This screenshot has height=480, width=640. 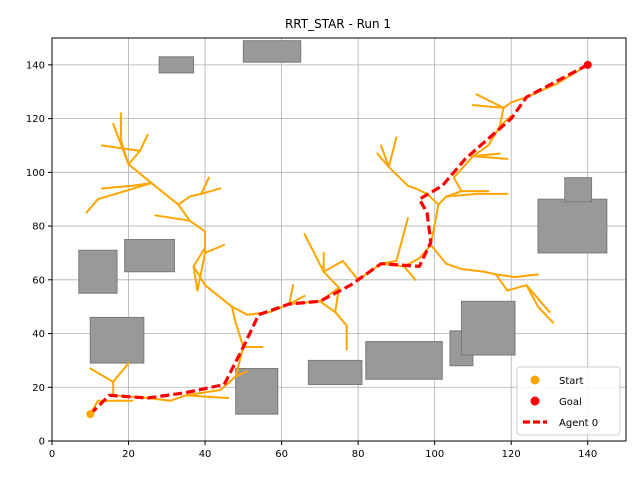 What do you see at coordinates (358, 454) in the screenshot?
I see `x-tick-label: 80` at bounding box center [358, 454].